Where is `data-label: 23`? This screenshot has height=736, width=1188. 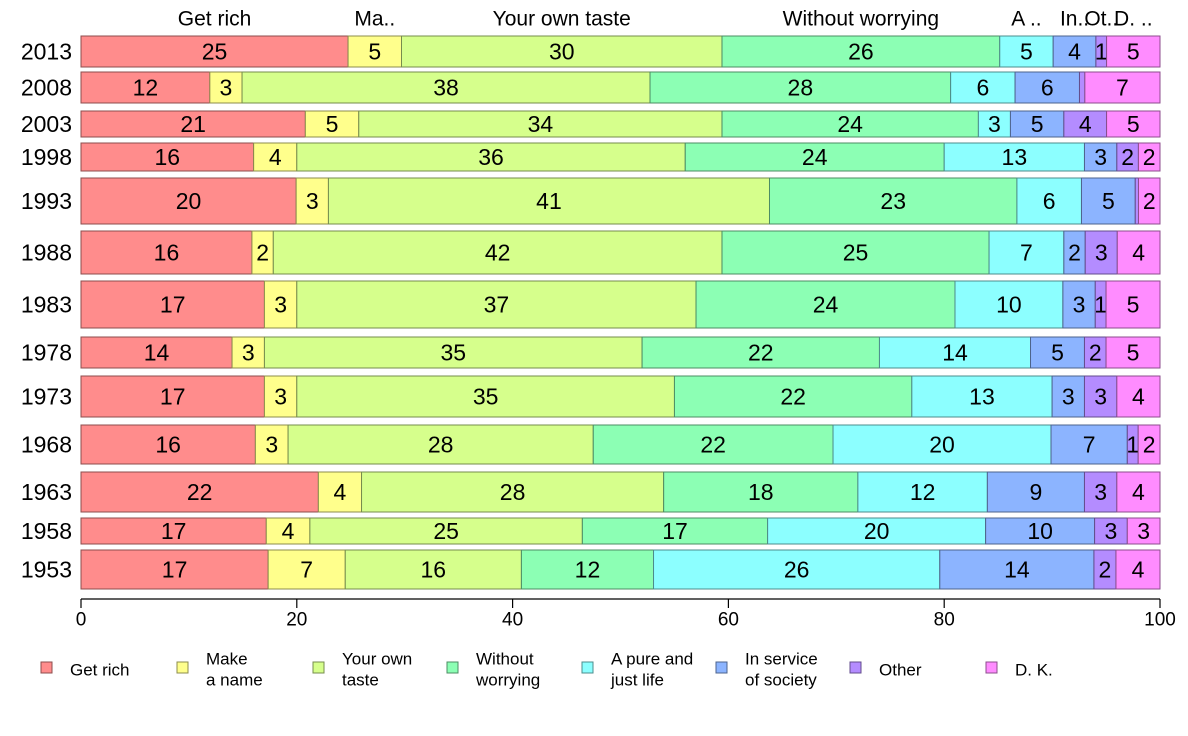 data-label: 23 is located at coordinates (893, 201).